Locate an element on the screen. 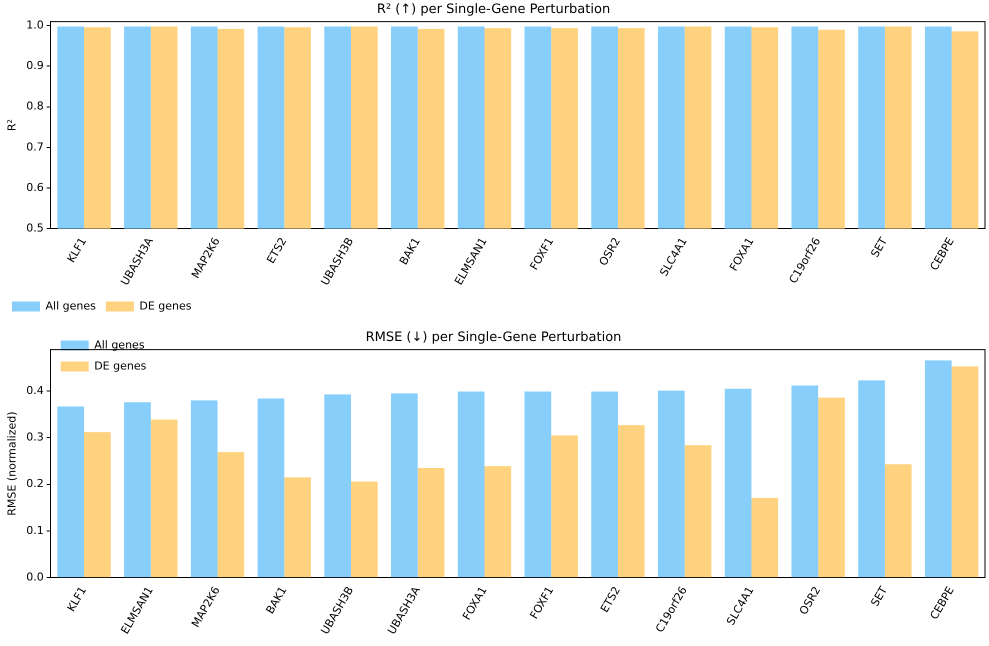 The width and height of the screenshot is (989, 646). y-tick-label: 0.3 is located at coordinates (35, 437).